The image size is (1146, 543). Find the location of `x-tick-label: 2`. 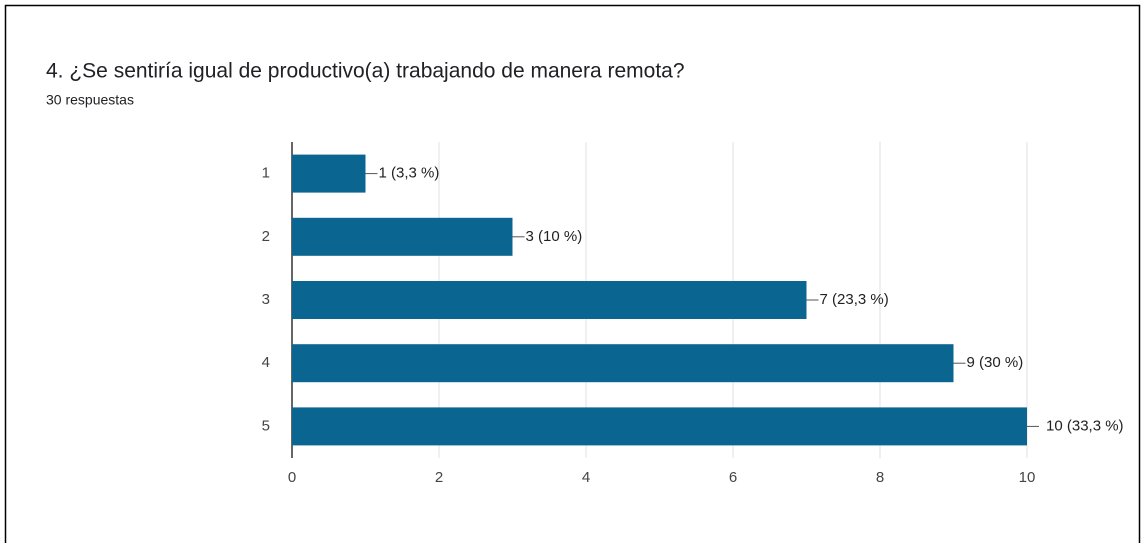

x-tick-label: 2 is located at coordinates (439, 477).